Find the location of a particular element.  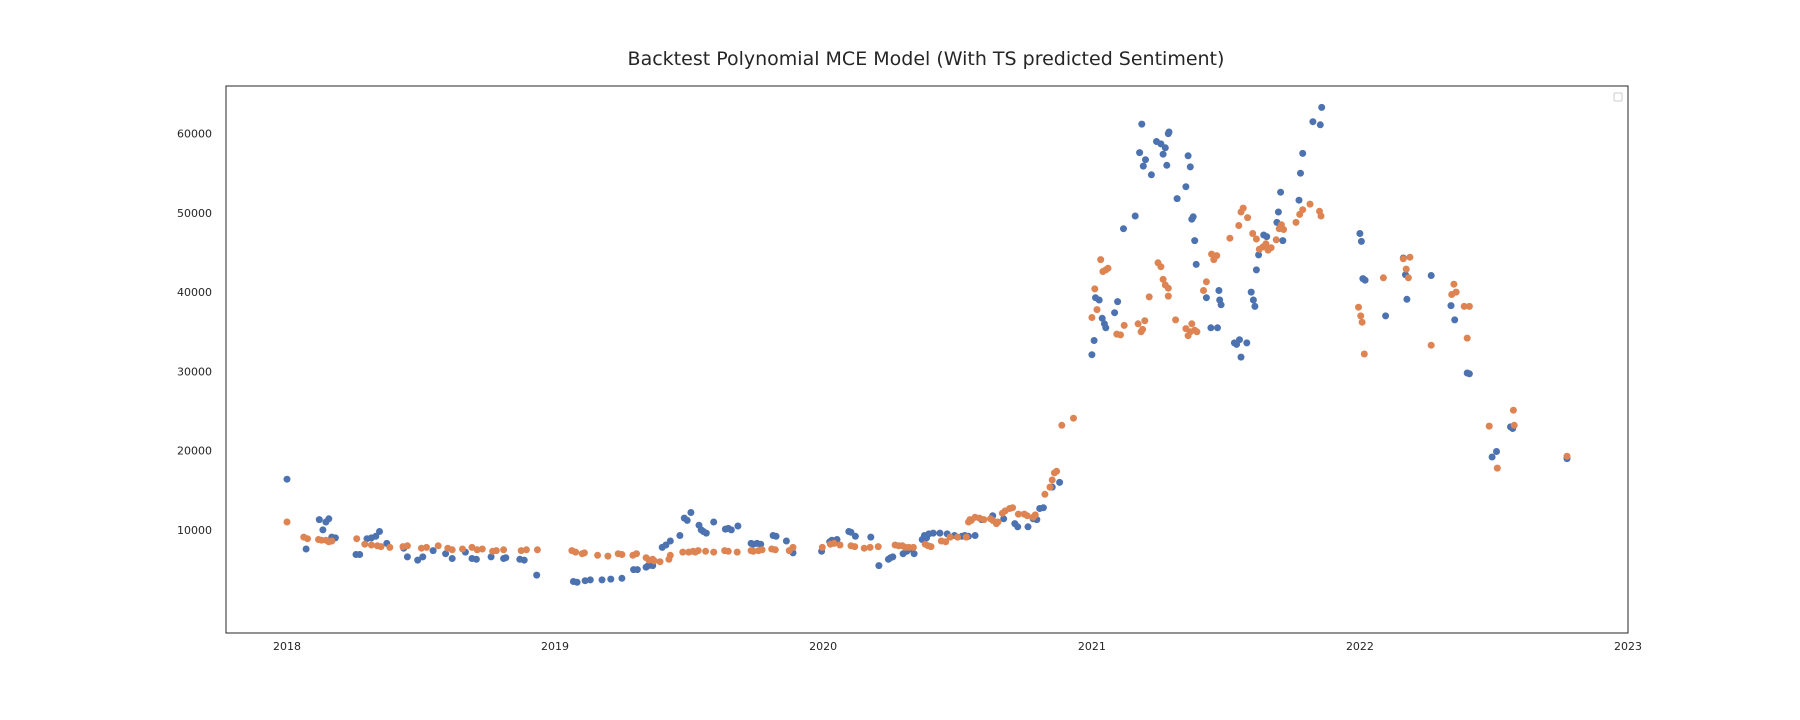

legend-box is located at coordinates (1618, 97).